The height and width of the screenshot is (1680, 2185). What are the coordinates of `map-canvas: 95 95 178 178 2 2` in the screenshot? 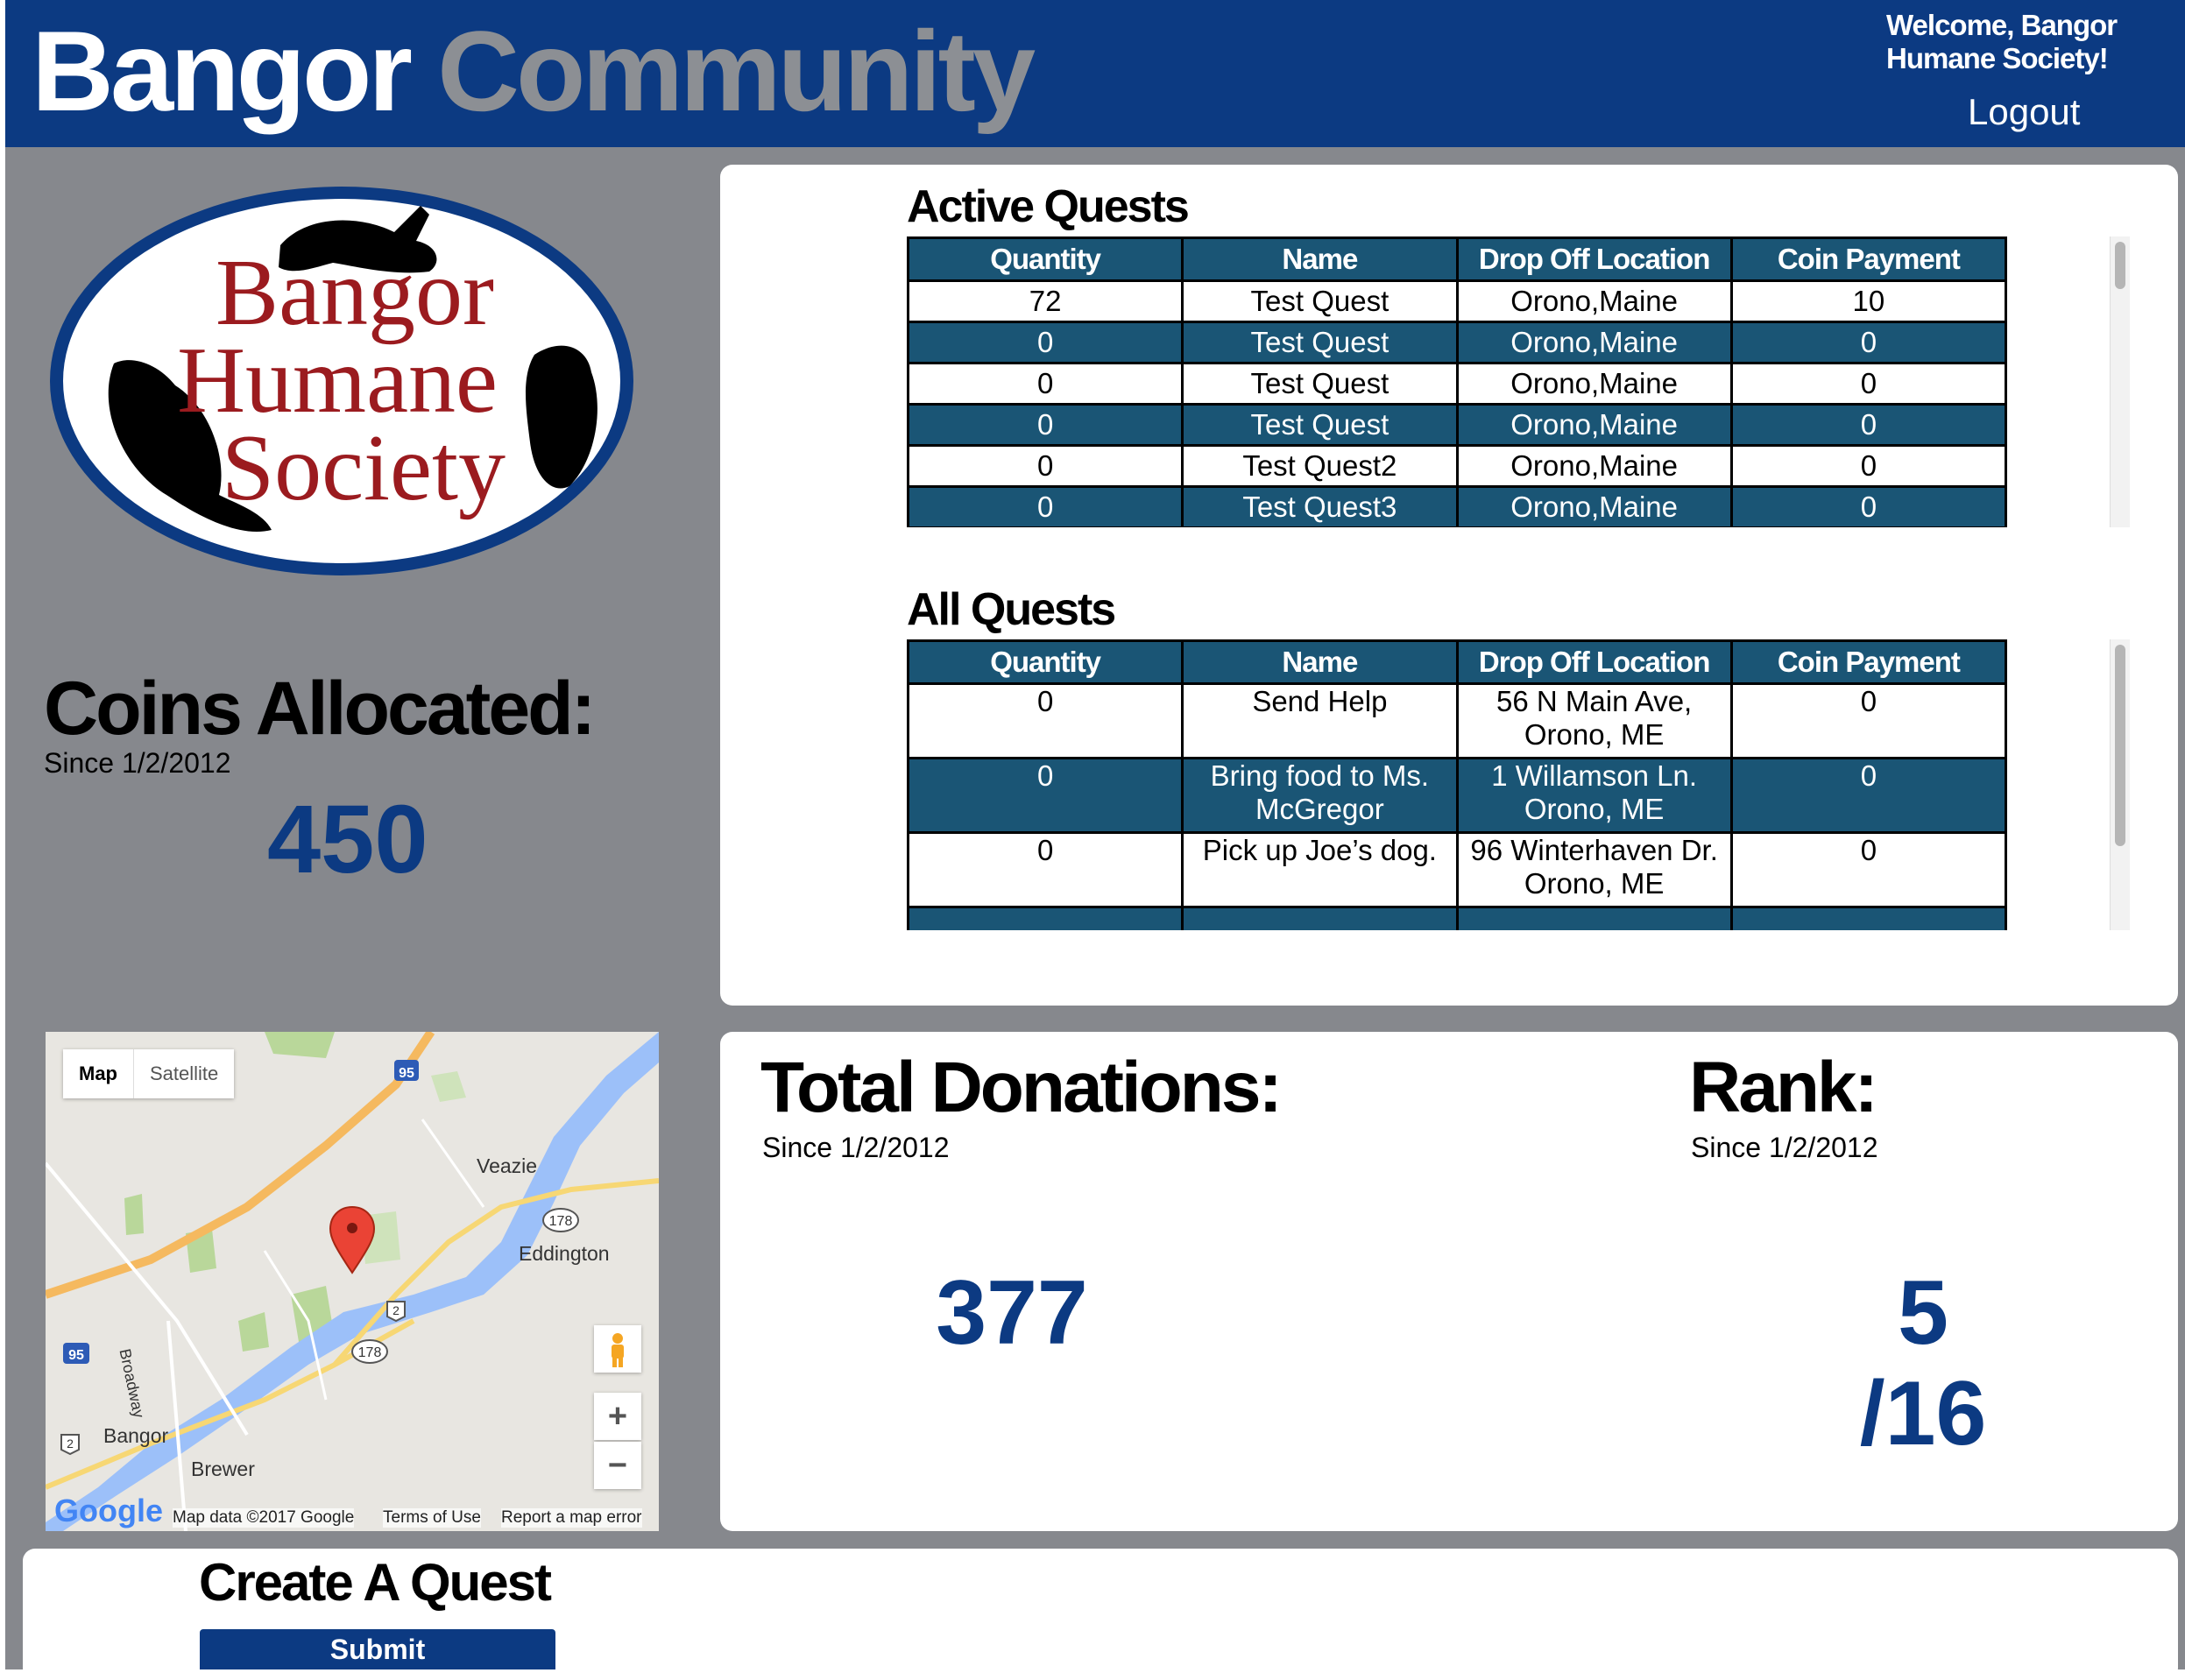 It's located at (352, 1281).